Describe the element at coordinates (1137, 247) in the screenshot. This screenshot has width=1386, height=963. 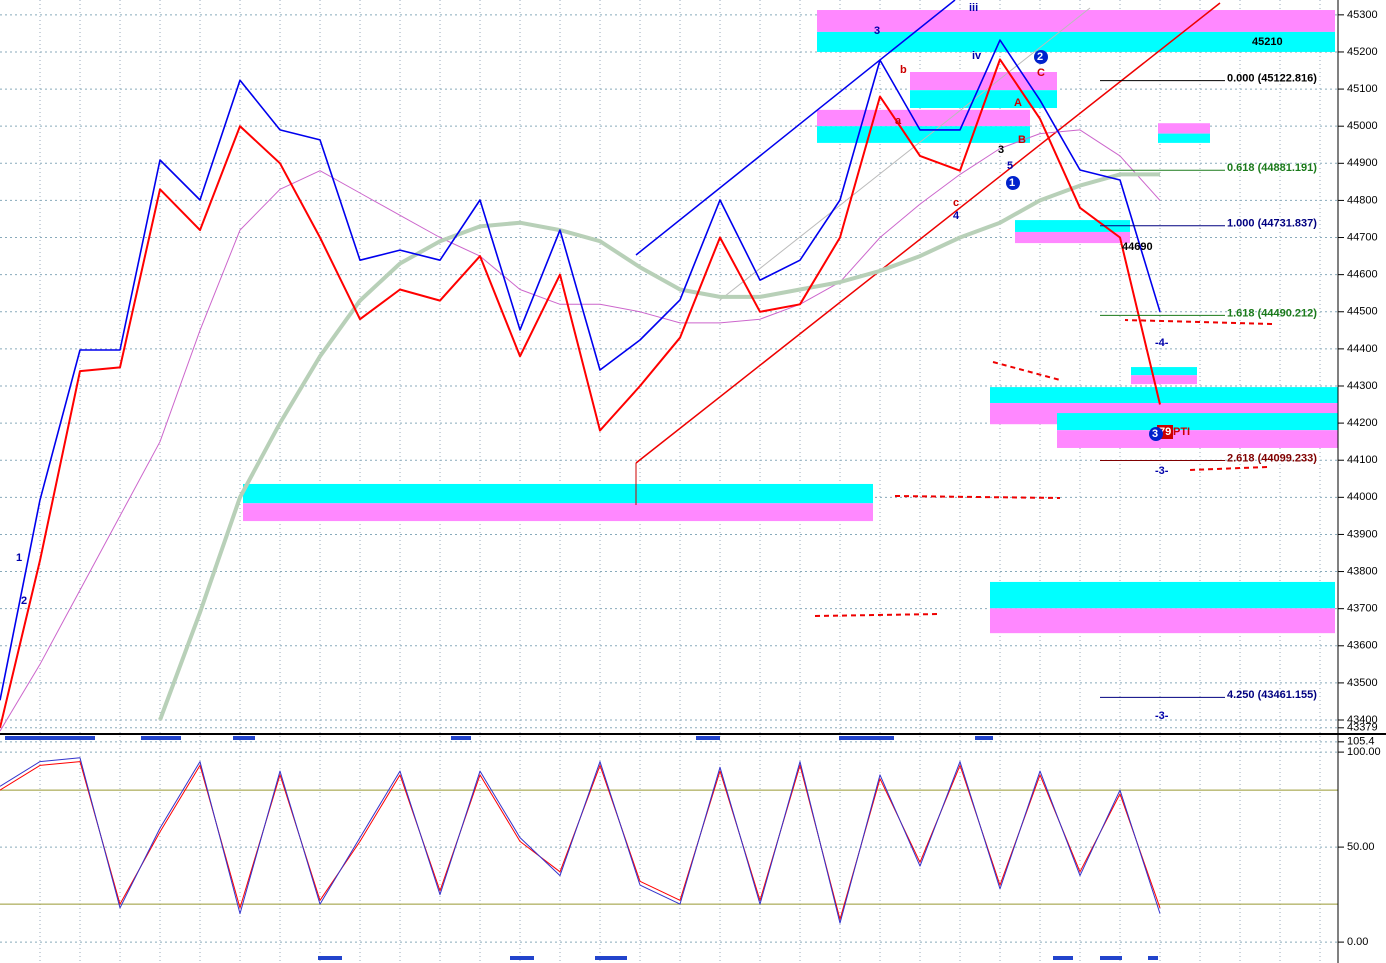
I see `annotation: 44690` at that location.